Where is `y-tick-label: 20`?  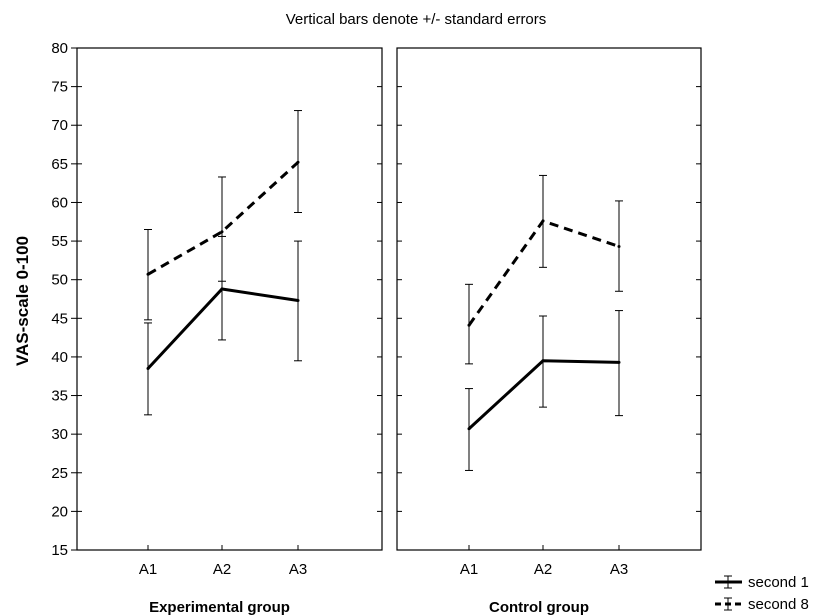
y-tick-label: 20 is located at coordinates (59, 511).